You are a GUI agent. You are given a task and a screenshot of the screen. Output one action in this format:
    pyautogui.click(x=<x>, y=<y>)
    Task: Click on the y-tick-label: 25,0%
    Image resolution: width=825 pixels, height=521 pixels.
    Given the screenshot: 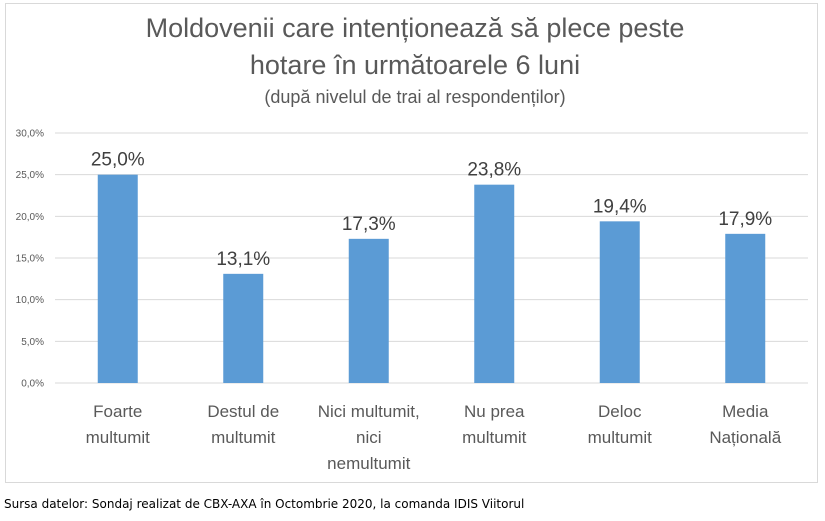 What is the action you would take?
    pyautogui.click(x=30, y=175)
    